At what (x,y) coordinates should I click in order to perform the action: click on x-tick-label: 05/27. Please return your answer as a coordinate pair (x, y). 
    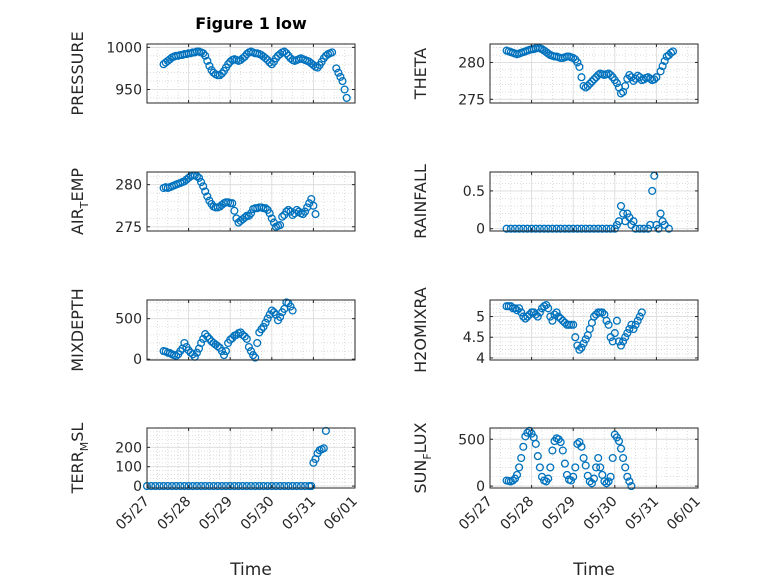
    Looking at the image, I should click on (133, 514).